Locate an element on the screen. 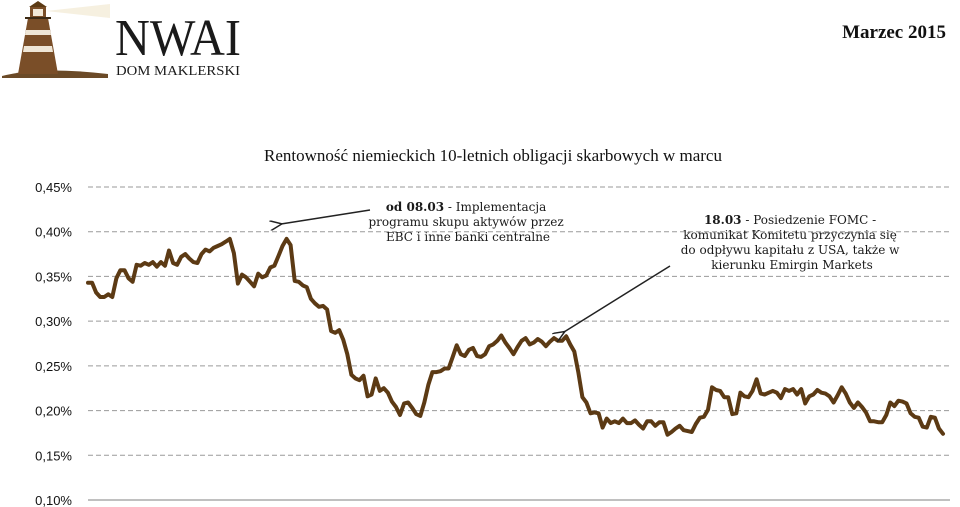 Image resolution: width=960 pixels, height=507 pixels. y-tick-label: 0,10% is located at coordinates (53, 500).